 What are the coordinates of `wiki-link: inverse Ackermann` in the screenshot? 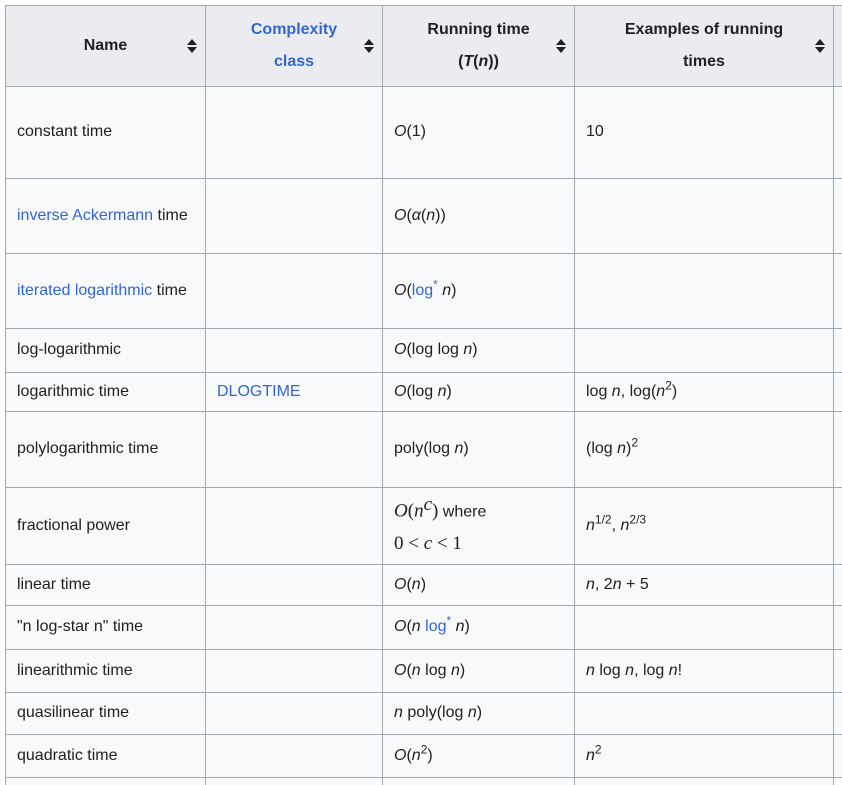 It's located at (85, 215).